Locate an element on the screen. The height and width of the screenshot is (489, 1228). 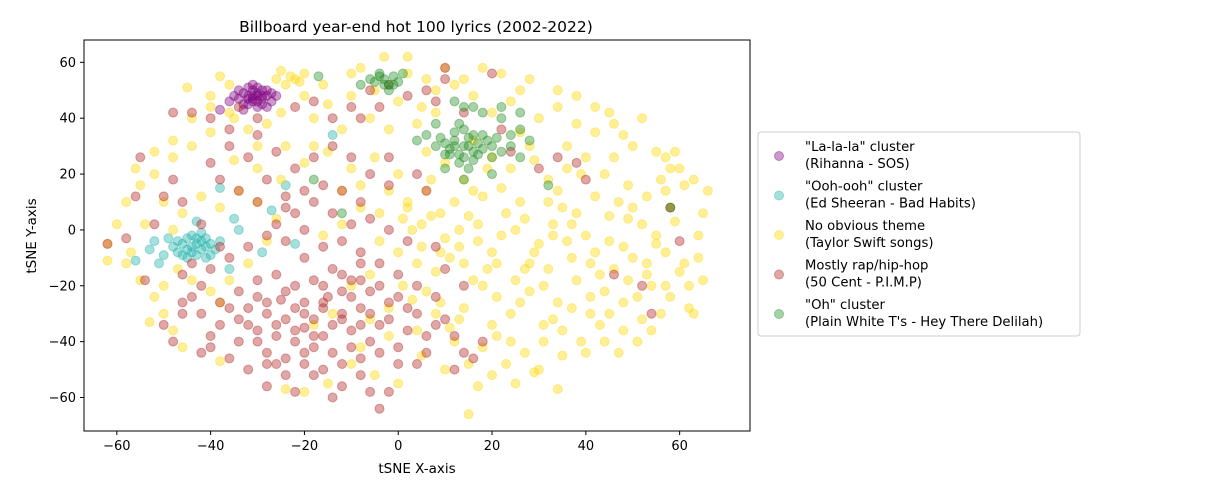
y-tick-label: −20 is located at coordinates (62, 286).